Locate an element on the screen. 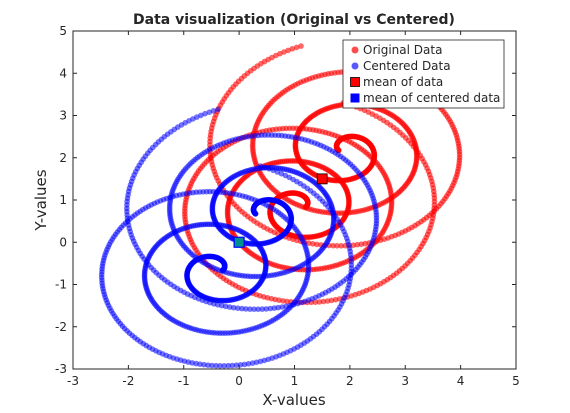 This screenshot has height=413, width=570. y-tick-label: -1 is located at coordinates (61, 285).